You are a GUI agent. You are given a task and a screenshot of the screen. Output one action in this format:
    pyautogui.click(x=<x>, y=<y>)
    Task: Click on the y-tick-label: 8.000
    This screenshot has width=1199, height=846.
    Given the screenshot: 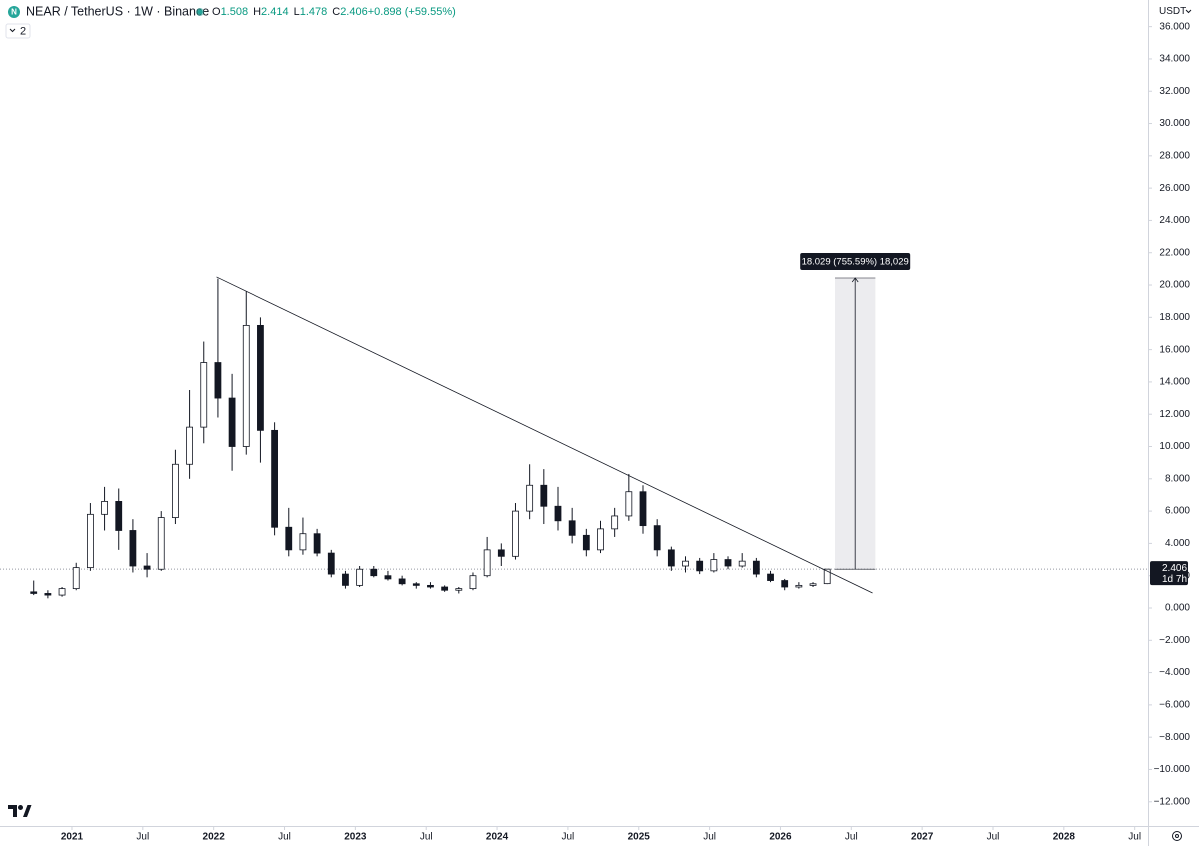 What is the action you would take?
    pyautogui.click(x=1177, y=478)
    